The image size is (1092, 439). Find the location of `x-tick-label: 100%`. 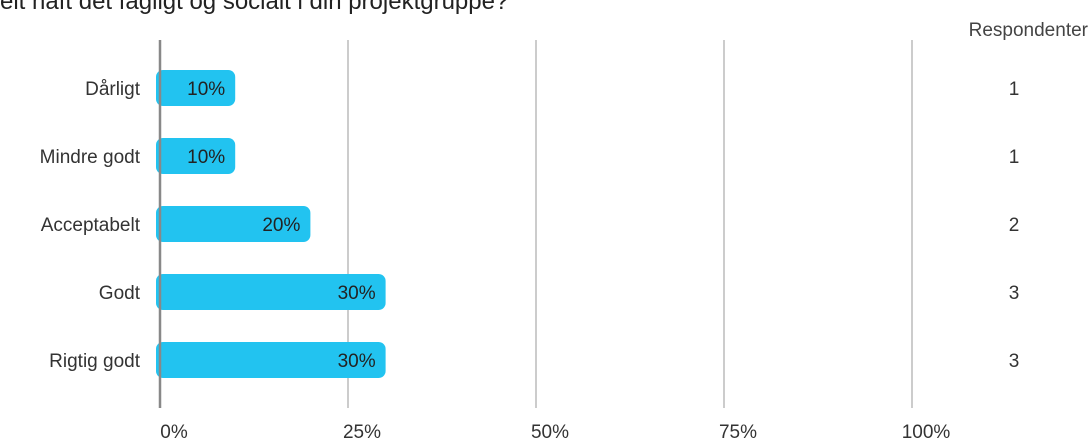

x-tick-label: 100% is located at coordinates (926, 430).